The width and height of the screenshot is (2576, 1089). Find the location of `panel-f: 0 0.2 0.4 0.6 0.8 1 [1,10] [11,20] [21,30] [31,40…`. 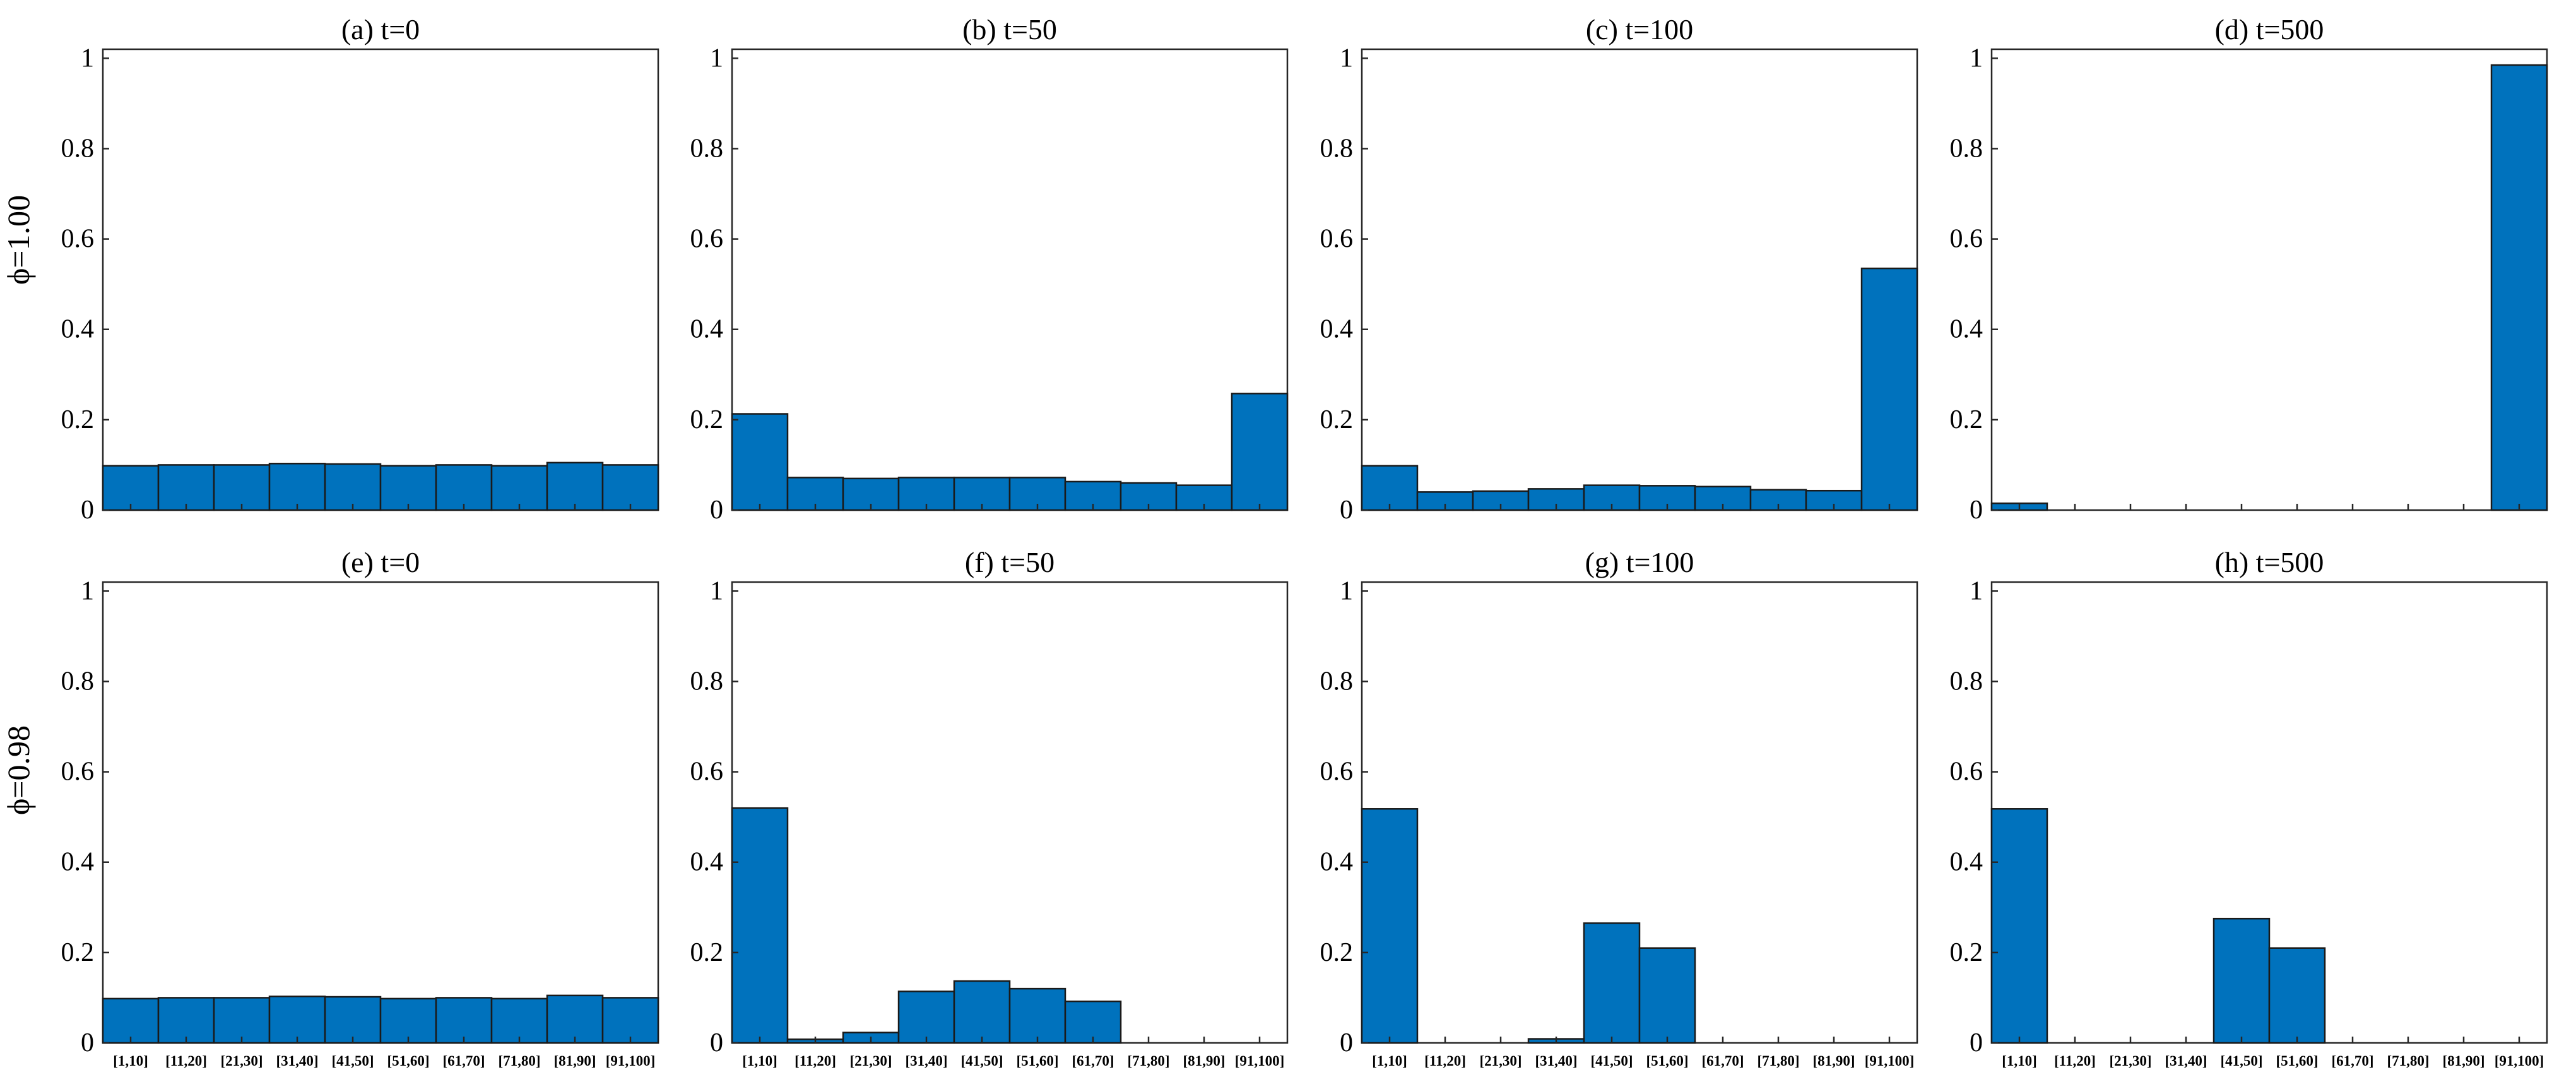

panel-f: 0 0.2 0.4 0.6 0.8 1 [1,10] [11,20] [21,30] [31,40… is located at coordinates (989, 807).